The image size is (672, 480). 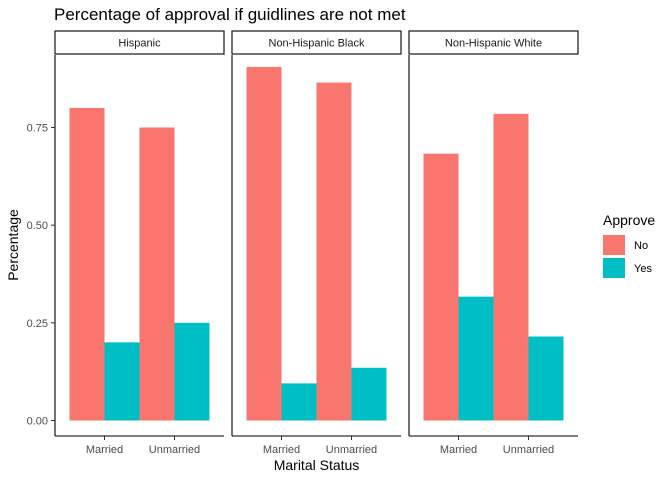 I want to click on legend-key-no, so click(x=614, y=245).